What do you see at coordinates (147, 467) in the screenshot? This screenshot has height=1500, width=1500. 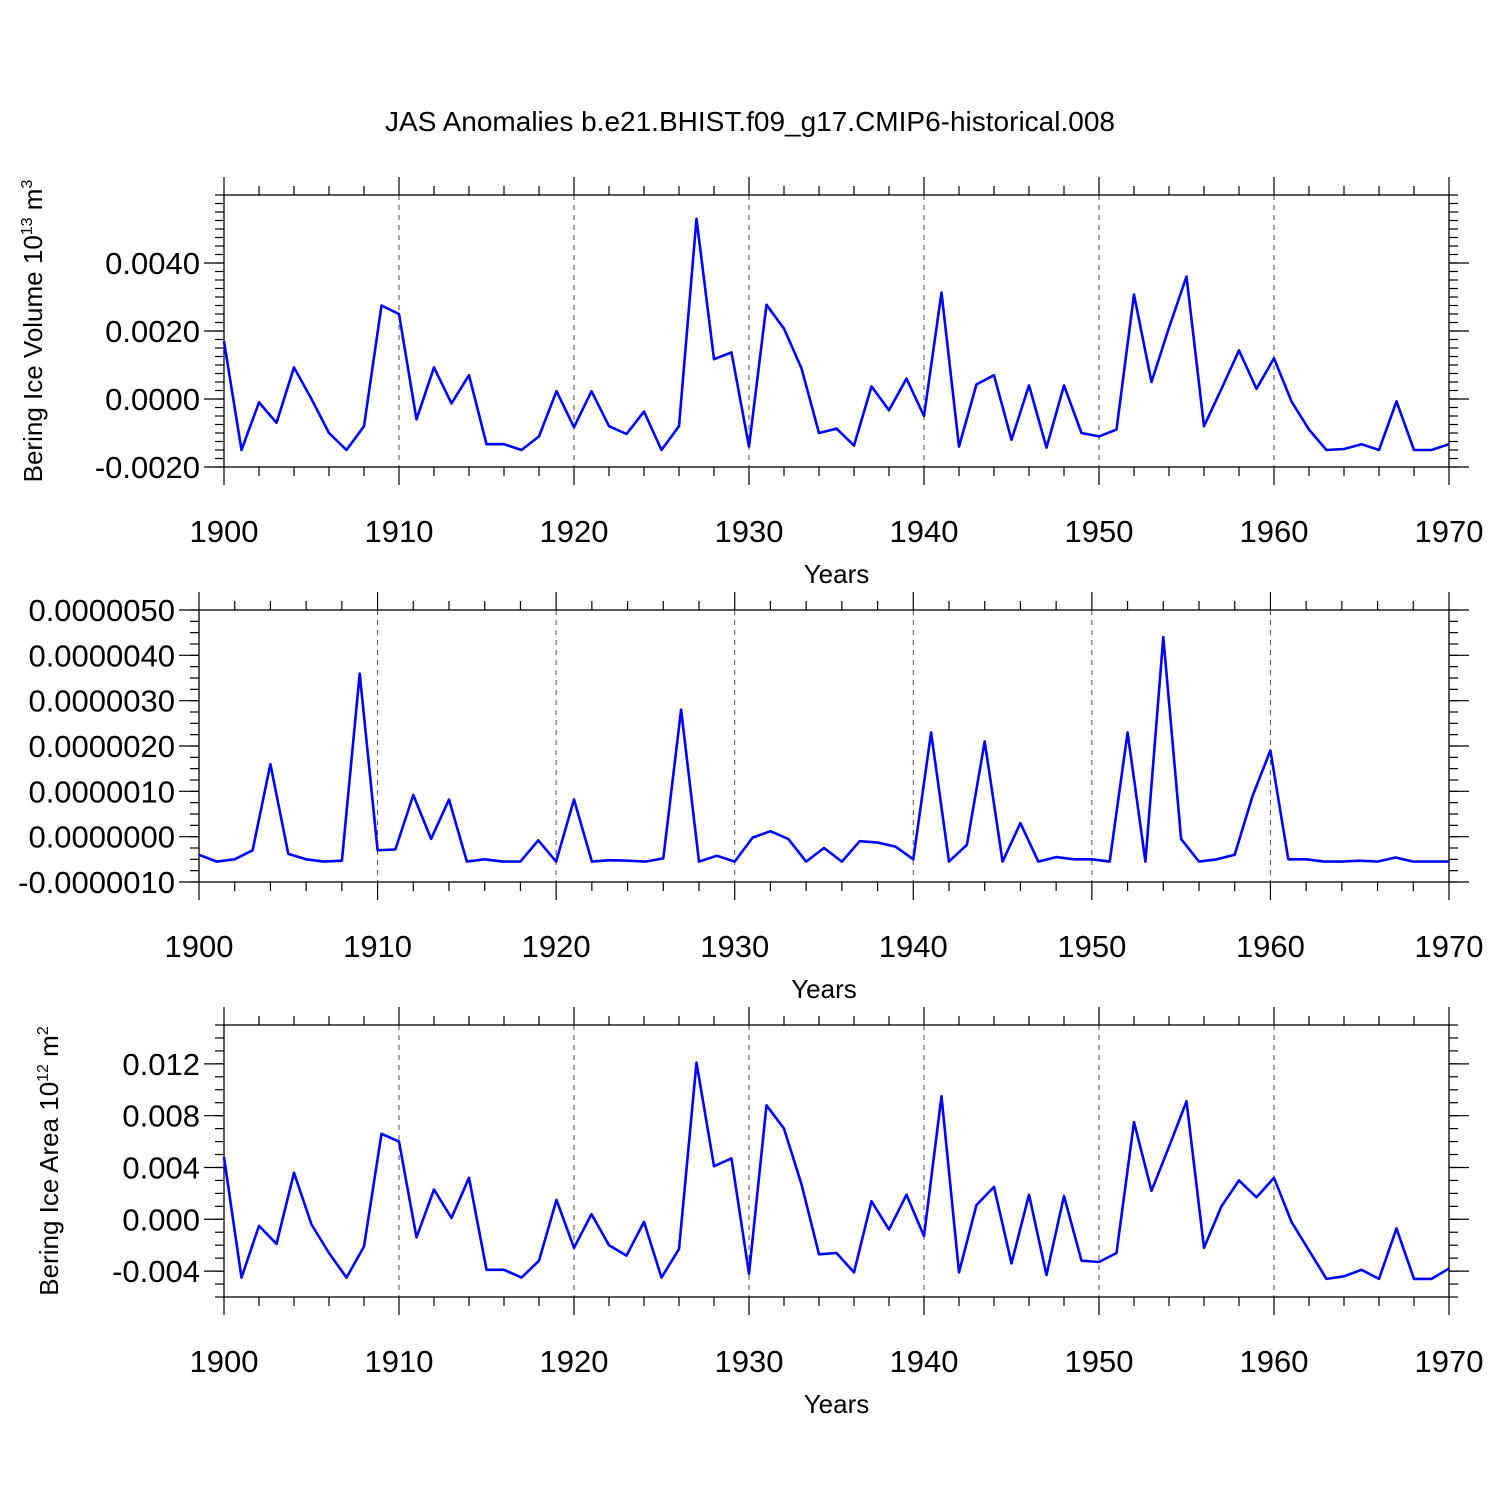 I see `y-tick-label: -0.0020` at bounding box center [147, 467].